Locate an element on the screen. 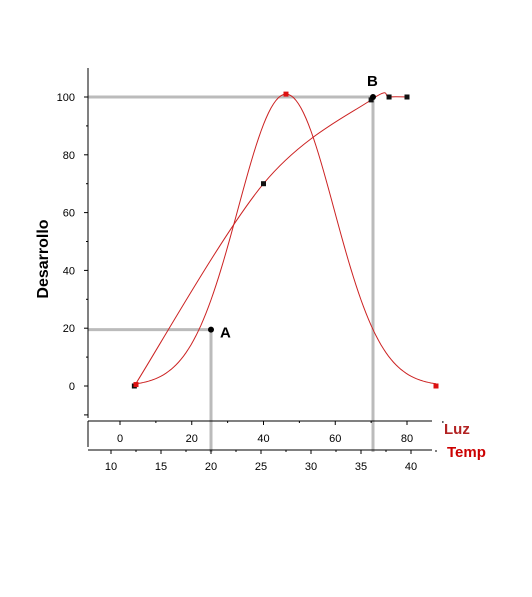 The width and height of the screenshot is (532, 597). temp-tick-label: 30 is located at coordinates (311, 467).